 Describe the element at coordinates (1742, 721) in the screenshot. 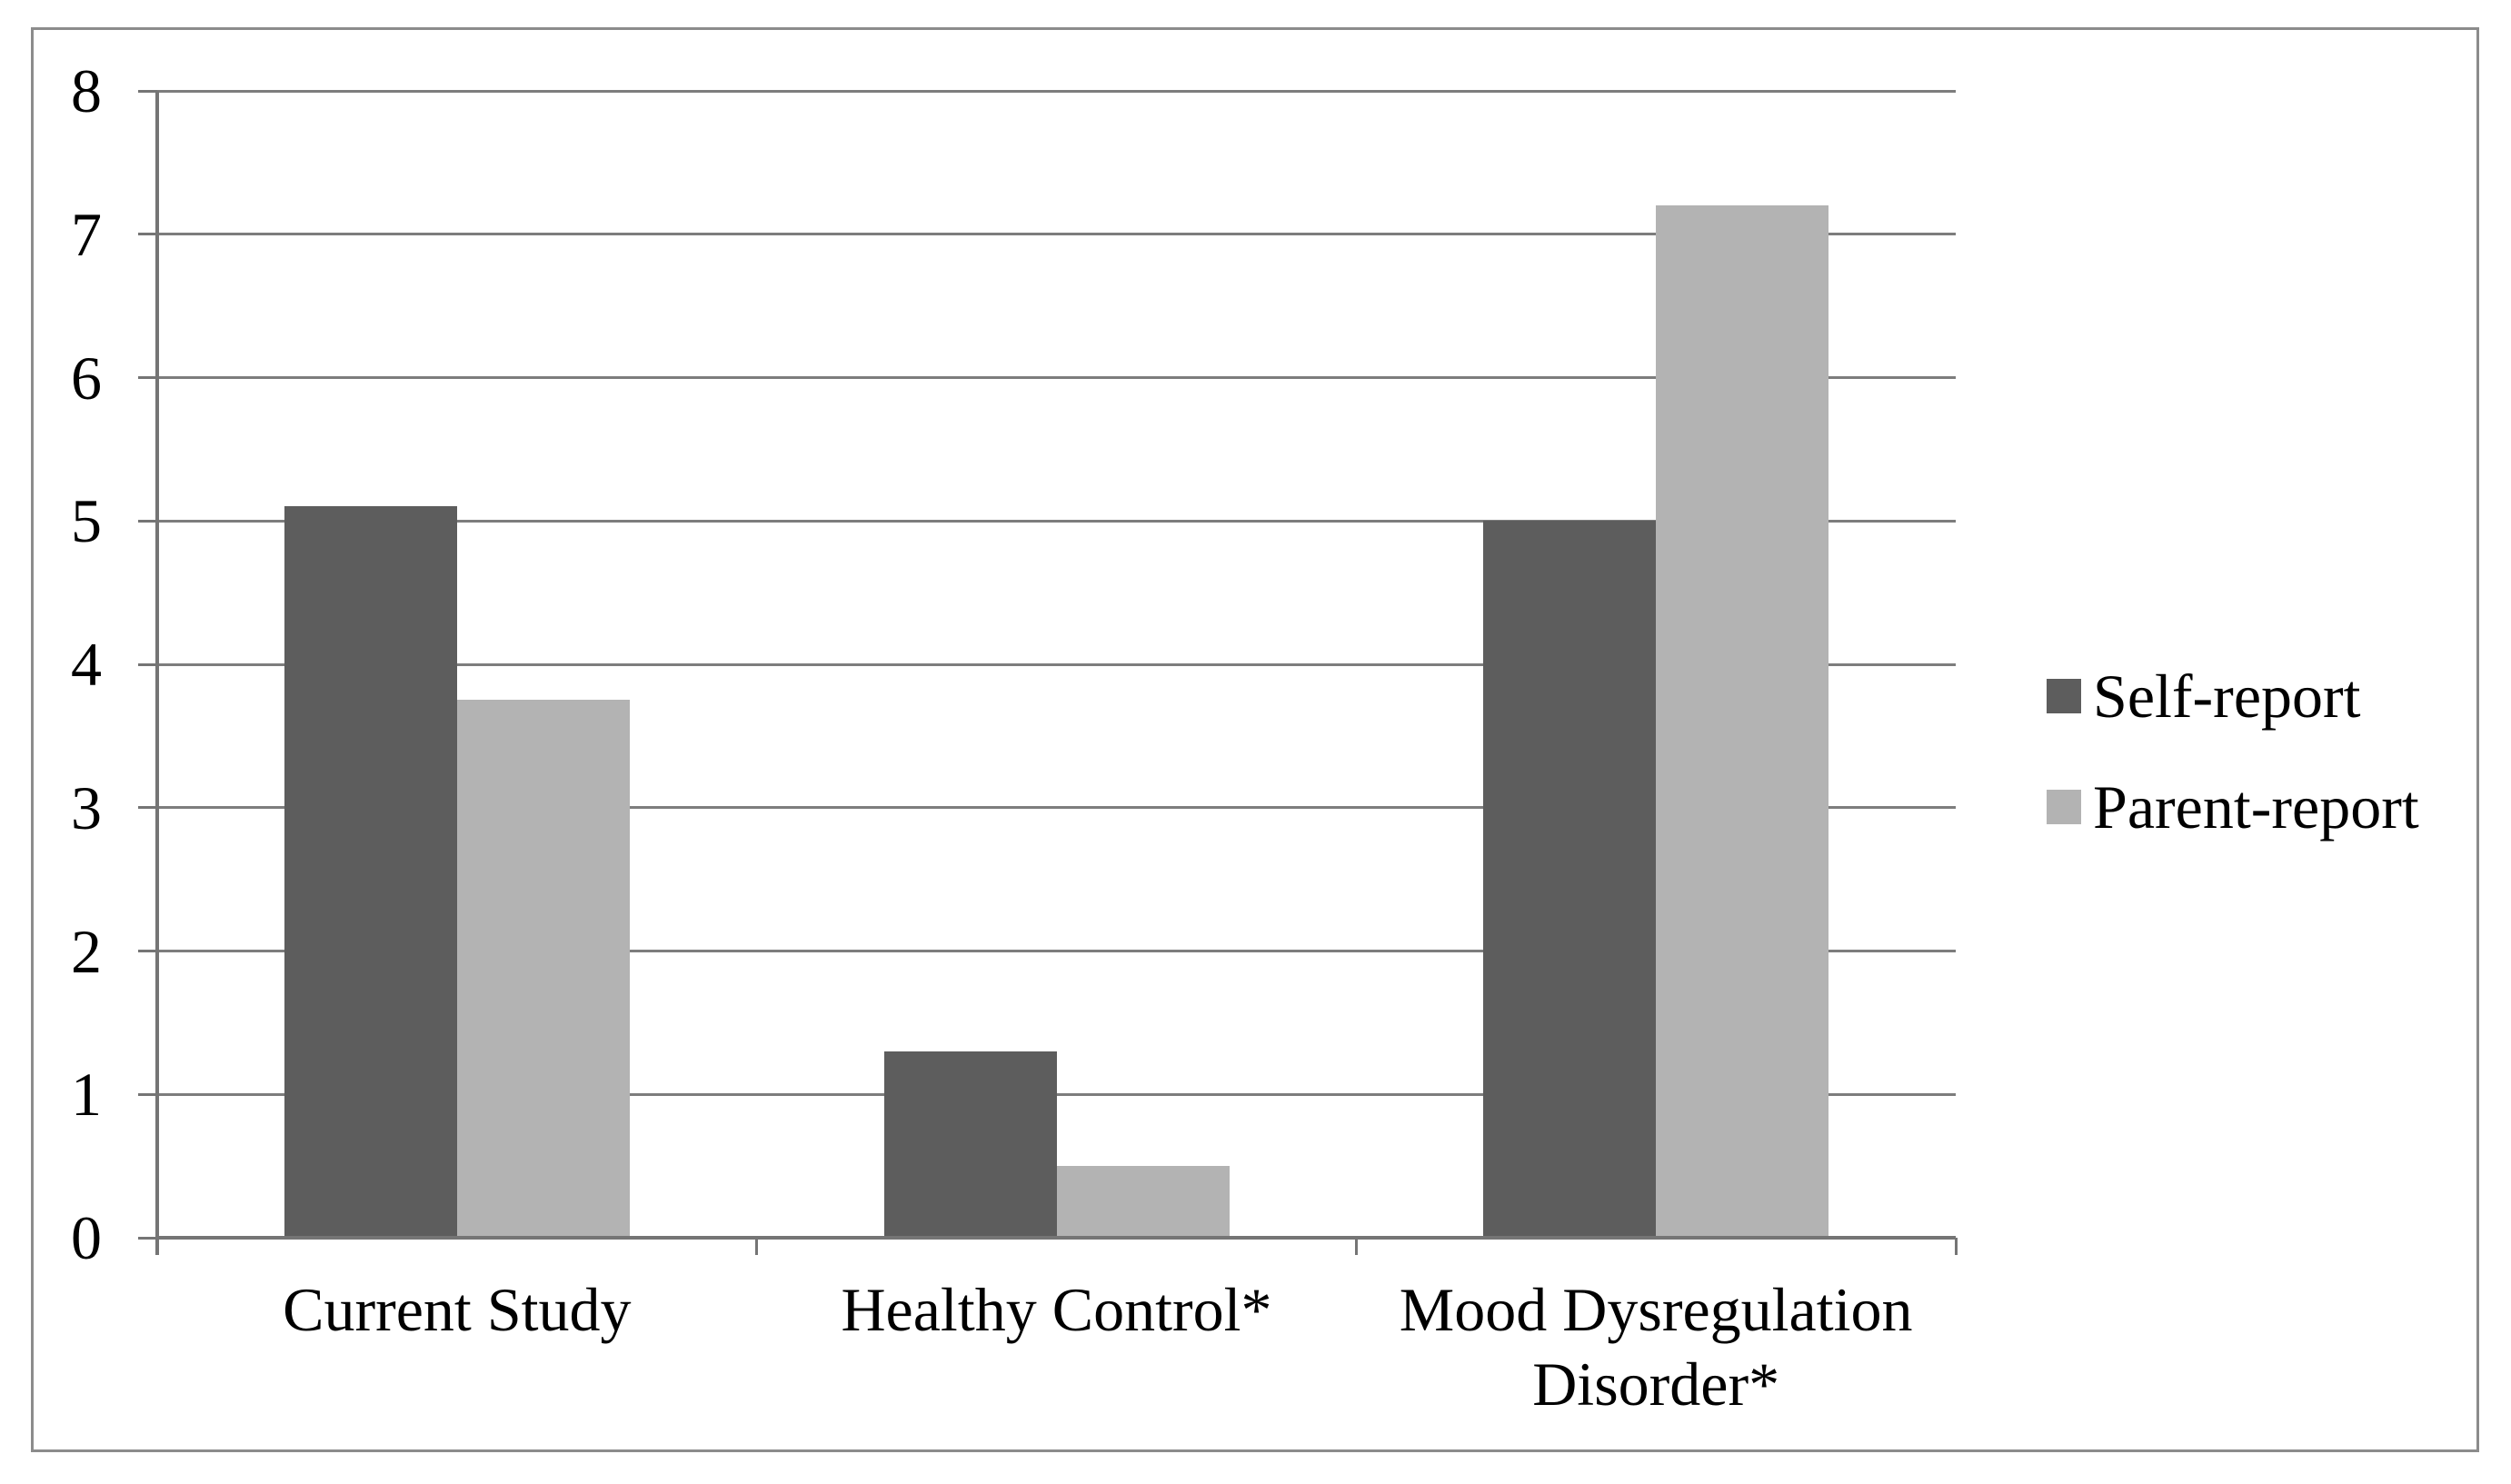

I see `bar-parent-report-mood-dysregulation-disorder` at that location.